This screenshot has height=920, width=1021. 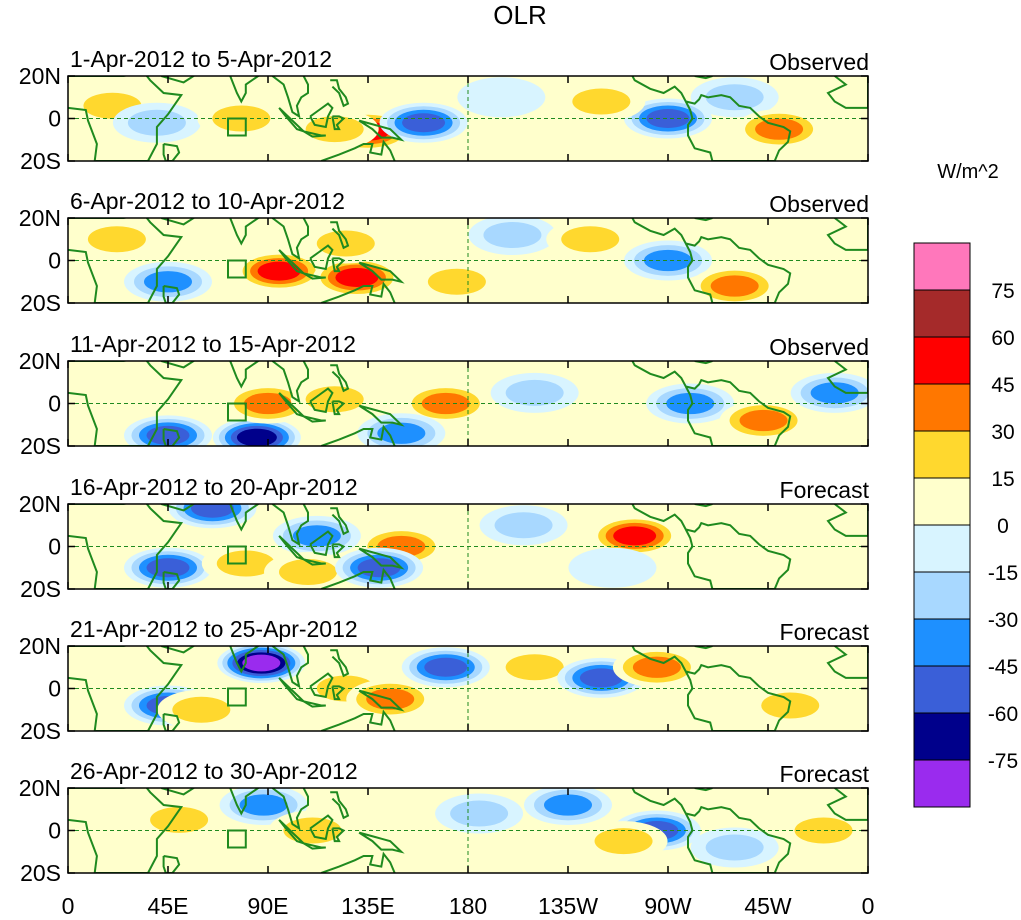 I want to click on colorbar-level-label: -15, so click(x=1003, y=573).